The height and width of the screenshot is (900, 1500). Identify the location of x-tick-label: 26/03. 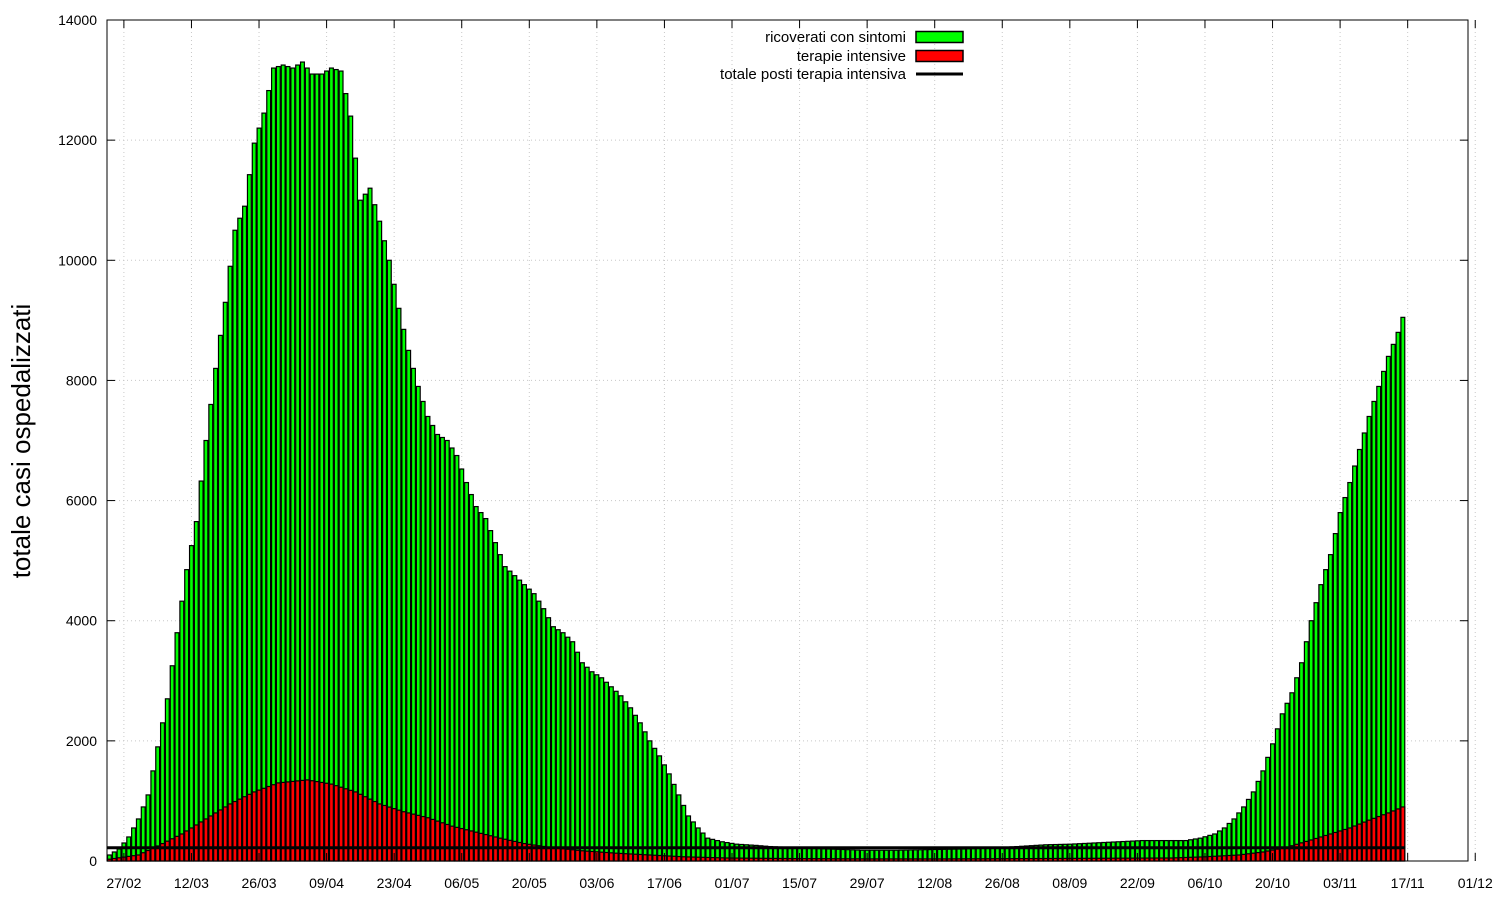
(259, 883).